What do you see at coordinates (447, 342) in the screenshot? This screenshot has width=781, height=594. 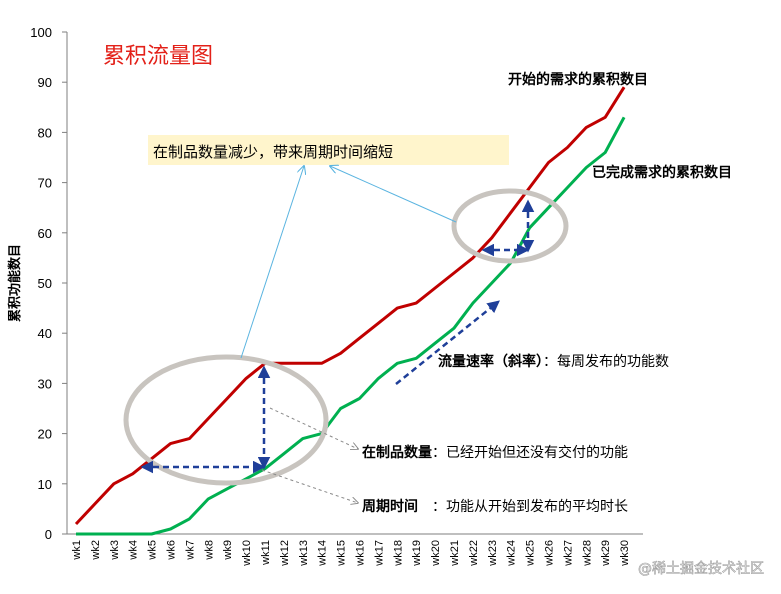 I see `flow-rate-arrow` at bounding box center [447, 342].